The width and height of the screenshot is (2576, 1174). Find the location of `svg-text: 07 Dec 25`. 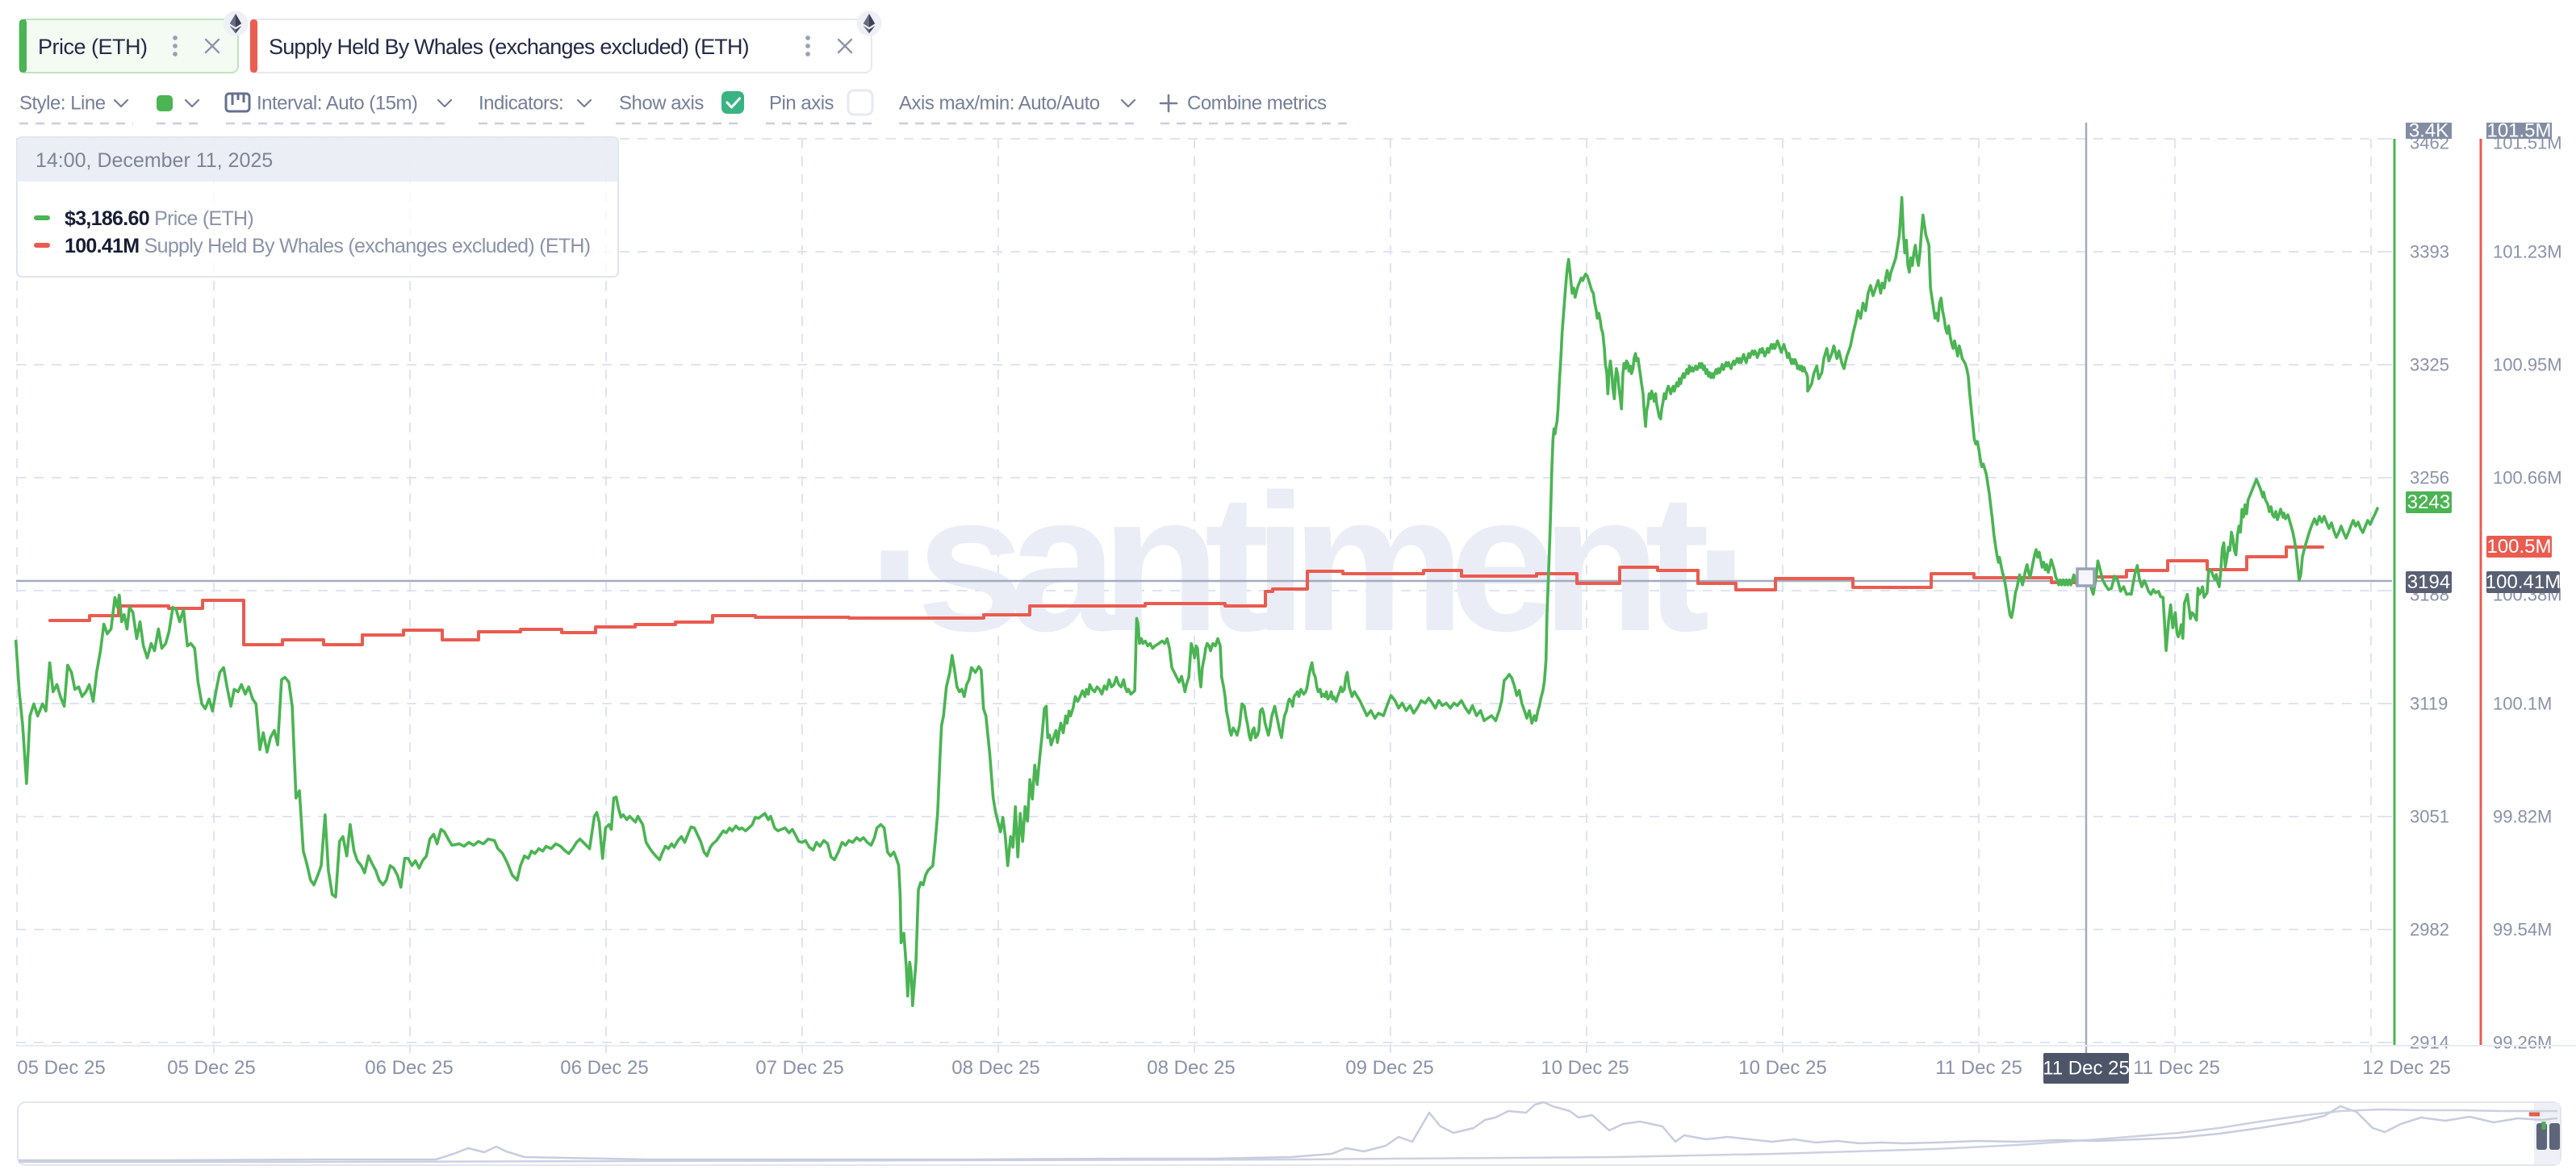

svg-text: 07 Dec 25 is located at coordinates (799, 1068).